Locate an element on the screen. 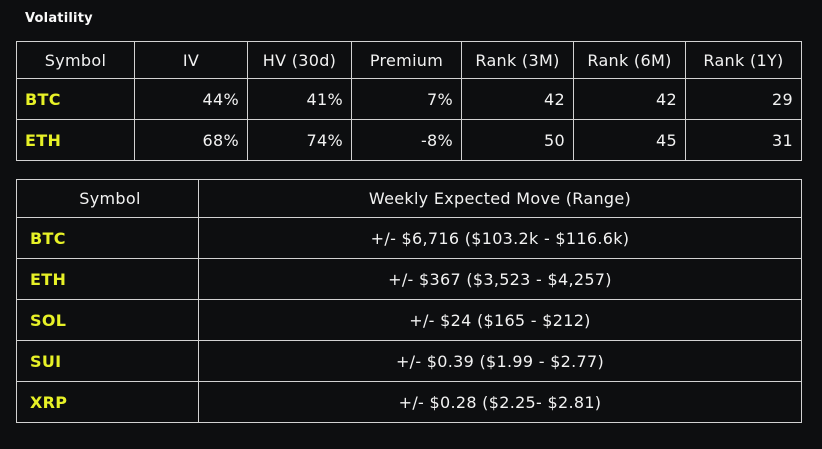 Image resolution: width=822 pixels, height=449 pixels. table-row-xrp: XRP +/- $0.28 ($2.25- $2.81) is located at coordinates (409, 402).